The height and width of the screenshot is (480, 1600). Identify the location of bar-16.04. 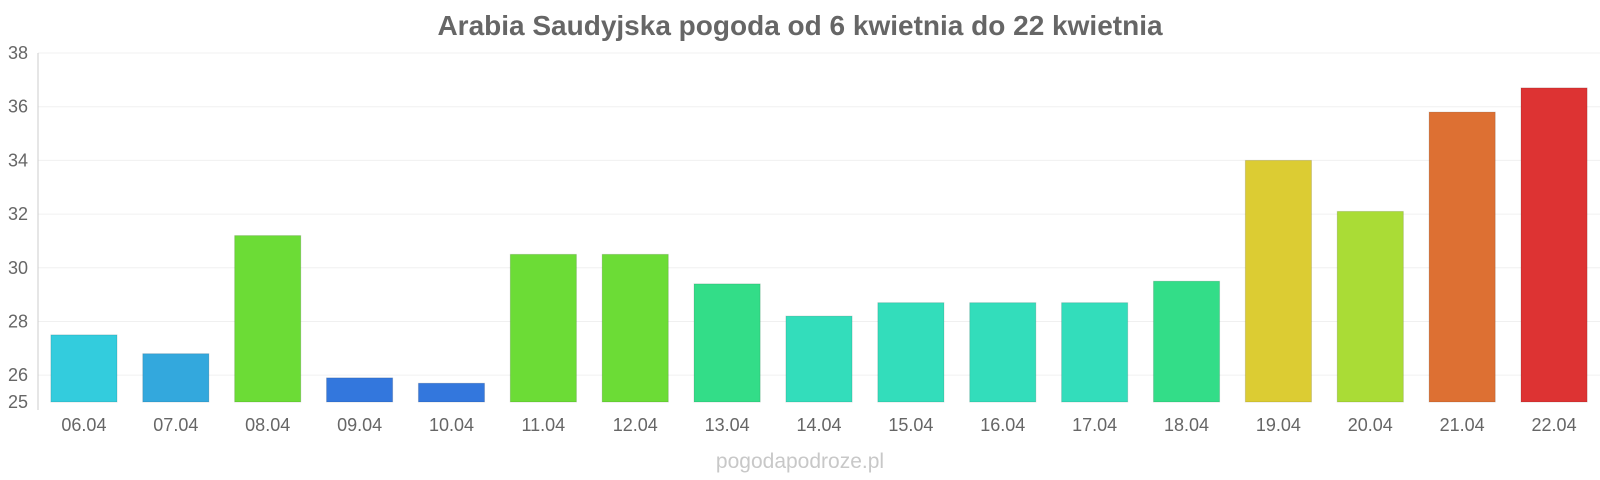
(1003, 352).